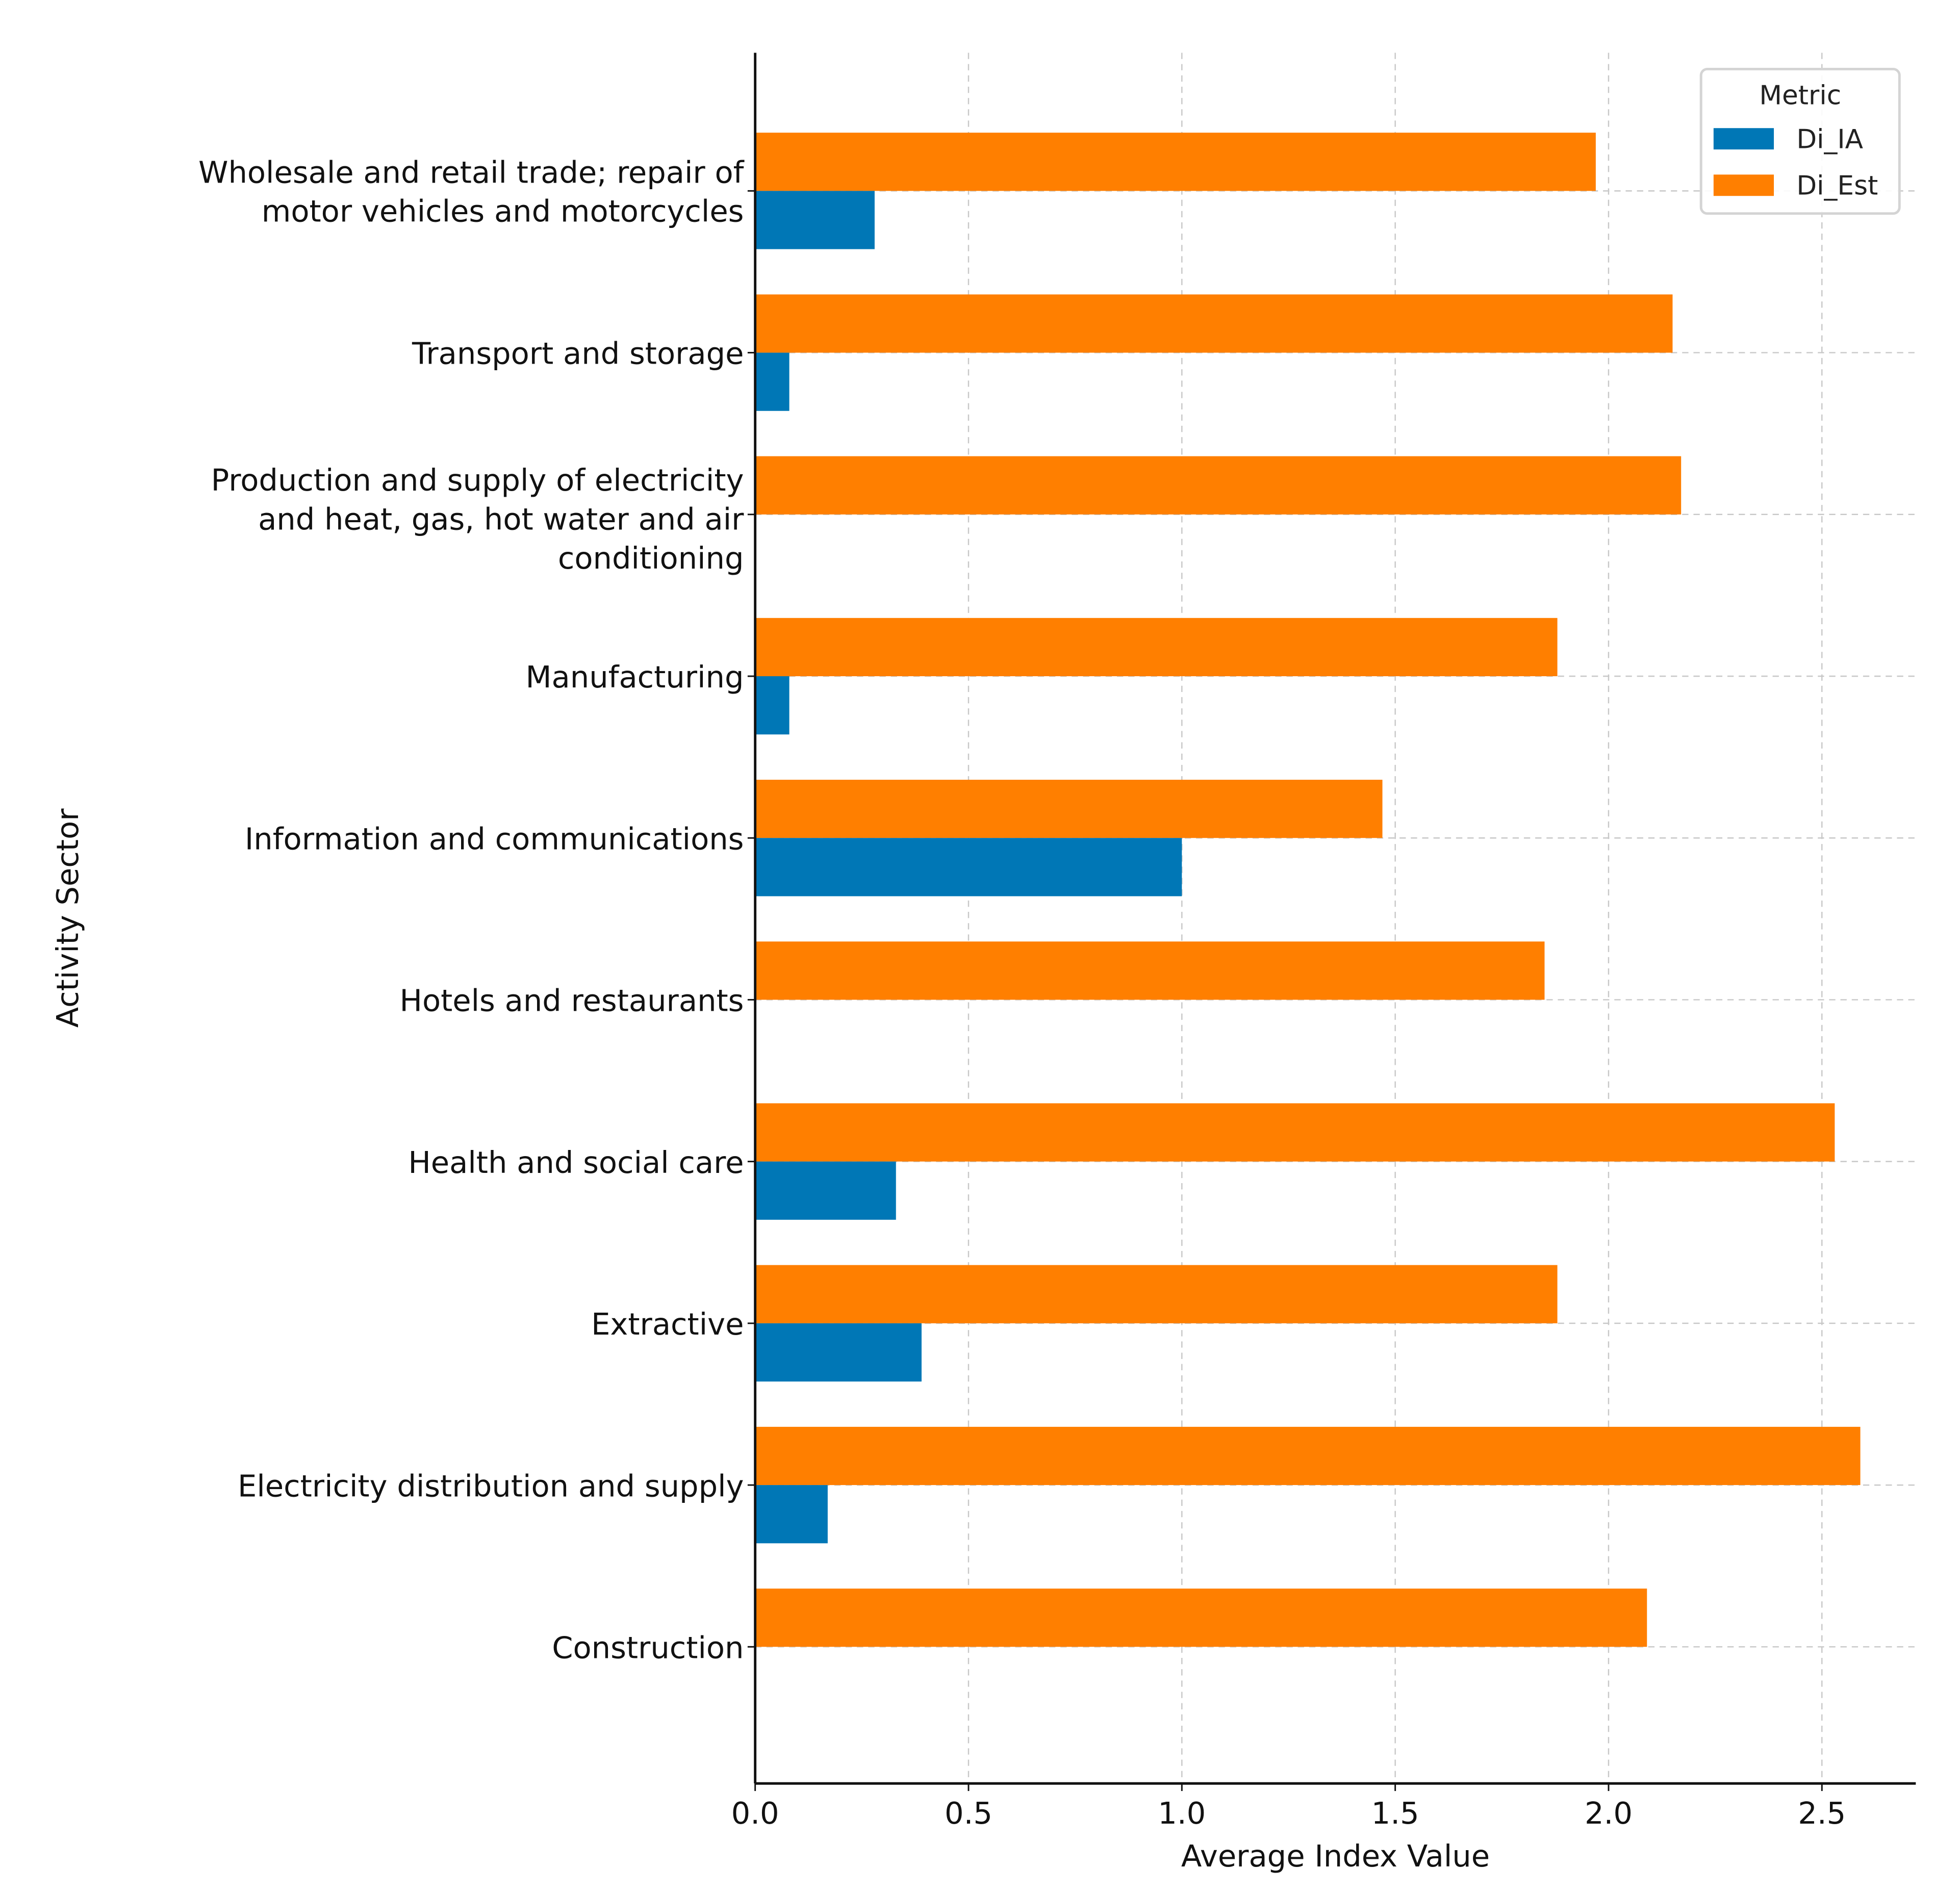  What do you see at coordinates (648, 1647) in the screenshot?
I see `y-tick-label: Construction` at bounding box center [648, 1647].